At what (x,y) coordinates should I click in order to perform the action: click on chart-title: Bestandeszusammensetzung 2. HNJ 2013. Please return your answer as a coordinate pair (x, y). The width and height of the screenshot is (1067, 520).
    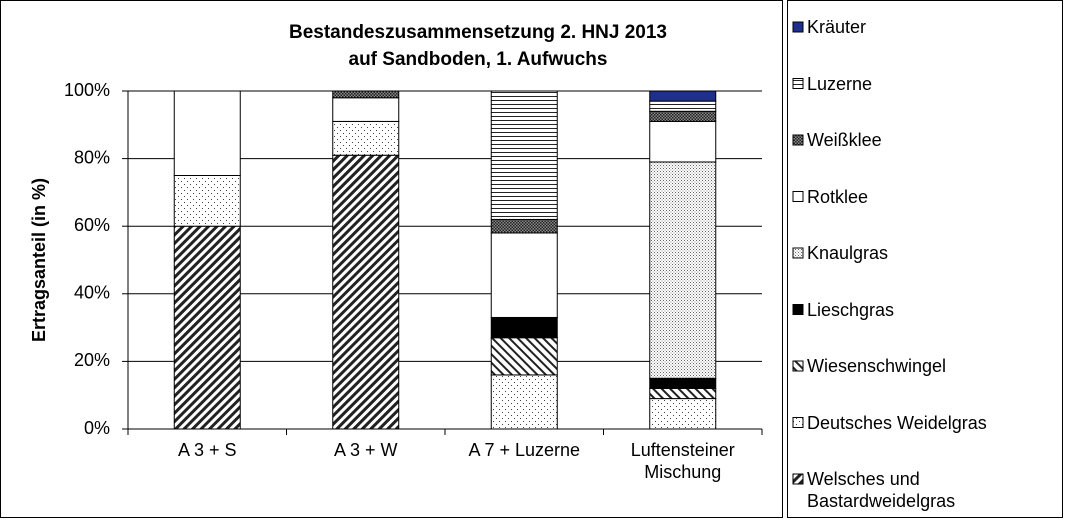
    Looking at the image, I should click on (478, 32).